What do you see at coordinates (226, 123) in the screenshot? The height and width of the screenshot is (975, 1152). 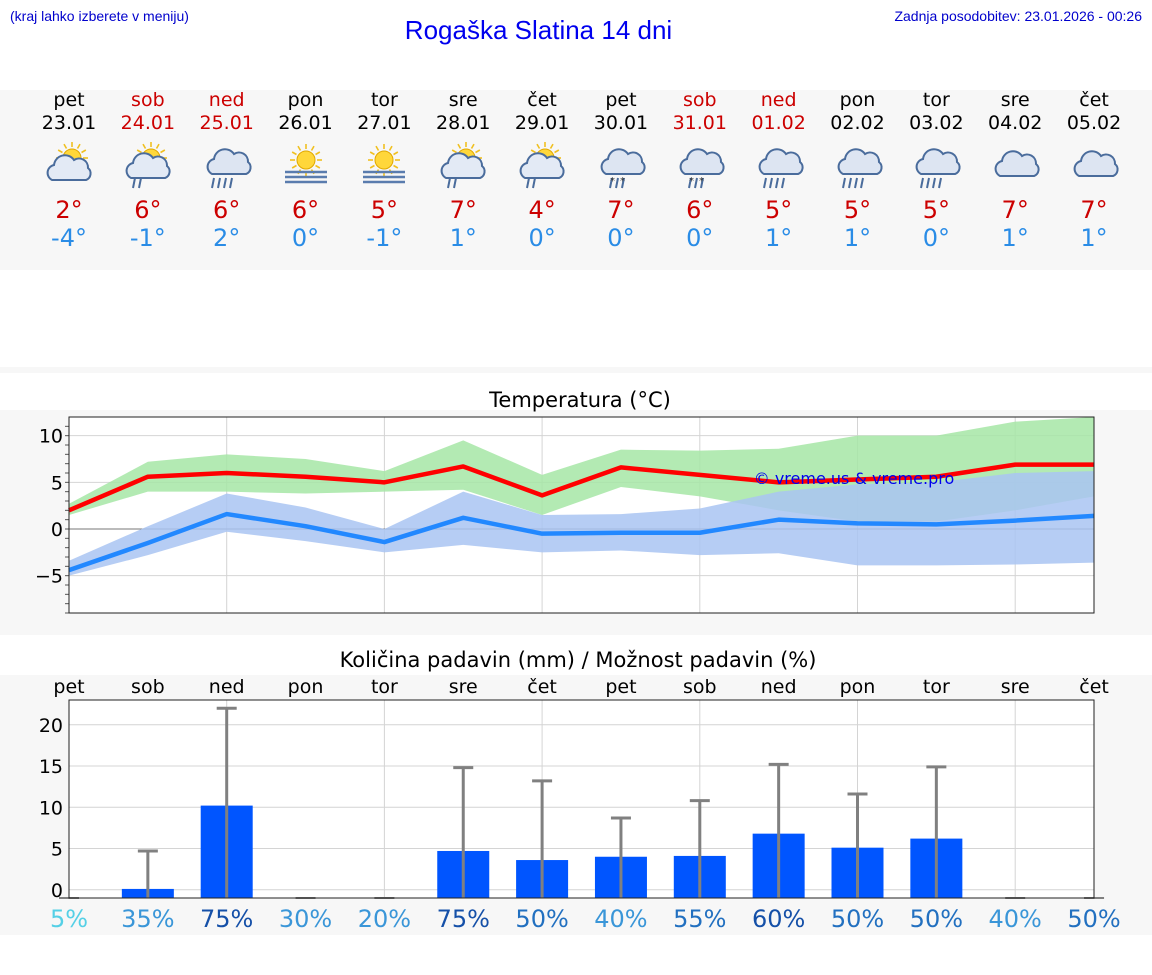 I see `day-date: 25.01` at bounding box center [226, 123].